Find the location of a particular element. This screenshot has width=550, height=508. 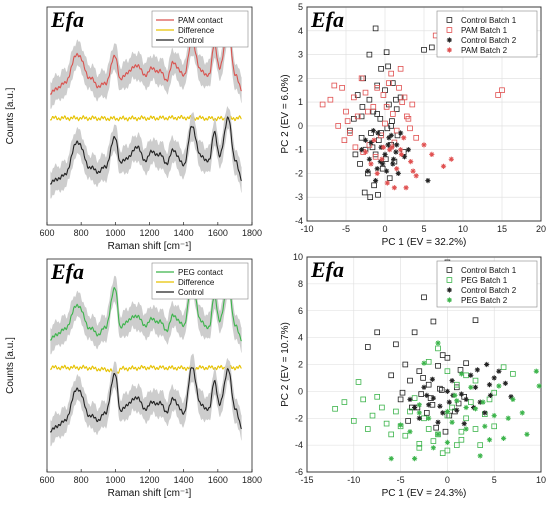

x-tick-label: 20 is located at coordinates (541, 229).